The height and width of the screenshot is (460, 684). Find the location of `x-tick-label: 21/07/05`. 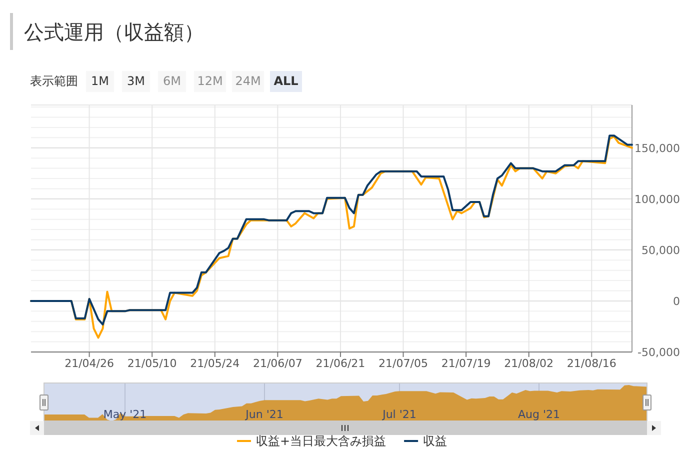

x-tick-label: 21/07/05 is located at coordinates (403, 363).